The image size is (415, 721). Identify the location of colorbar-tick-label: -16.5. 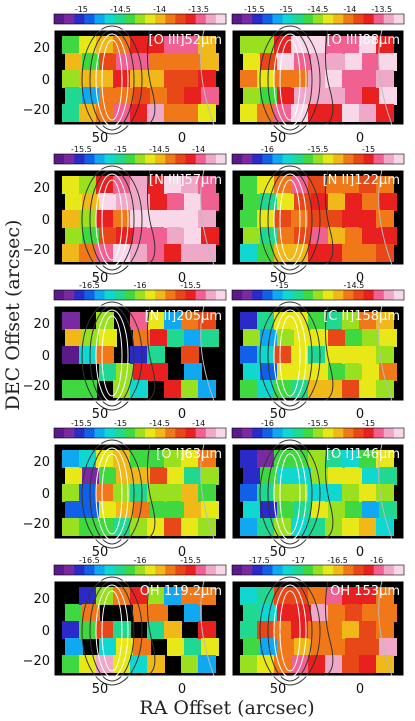
(89, 560).